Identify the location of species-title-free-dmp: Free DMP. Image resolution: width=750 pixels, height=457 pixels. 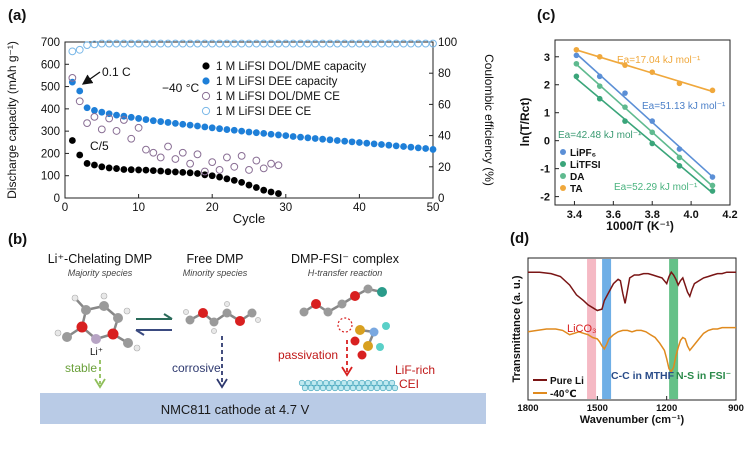
(215, 259).